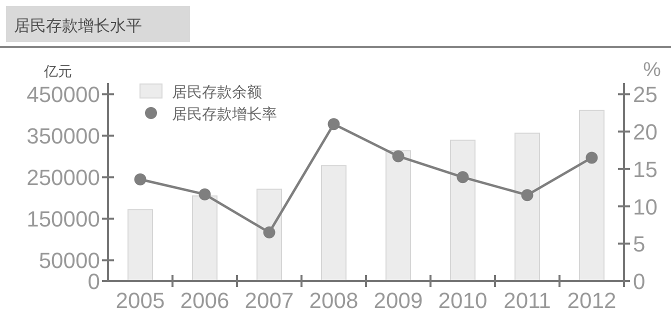 The height and width of the screenshot is (320, 671). I want to click on title: 居民存款增长水平, so click(78, 26).